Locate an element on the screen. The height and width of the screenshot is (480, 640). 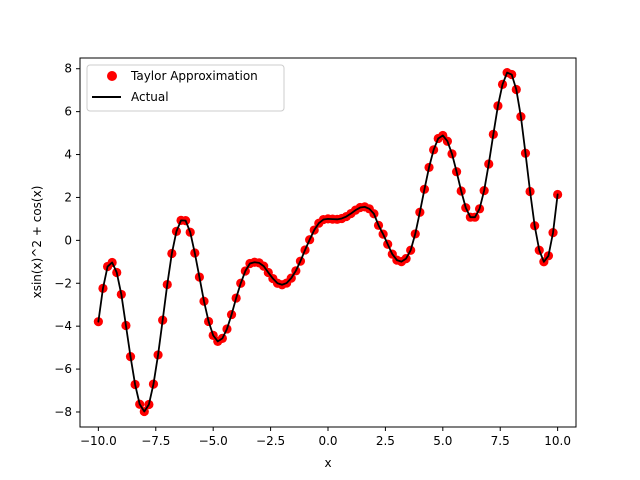
legend-label-actual: Actual is located at coordinates (150, 97).